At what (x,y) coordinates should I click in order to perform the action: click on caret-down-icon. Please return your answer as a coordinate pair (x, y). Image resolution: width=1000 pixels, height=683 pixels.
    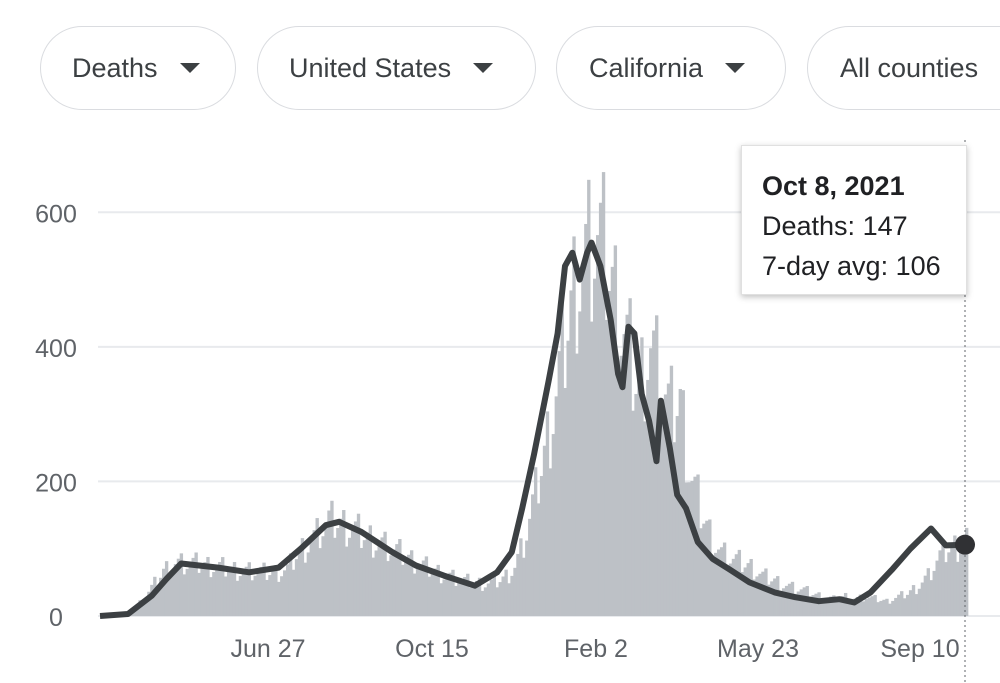
    Looking at the image, I should click on (735, 68).